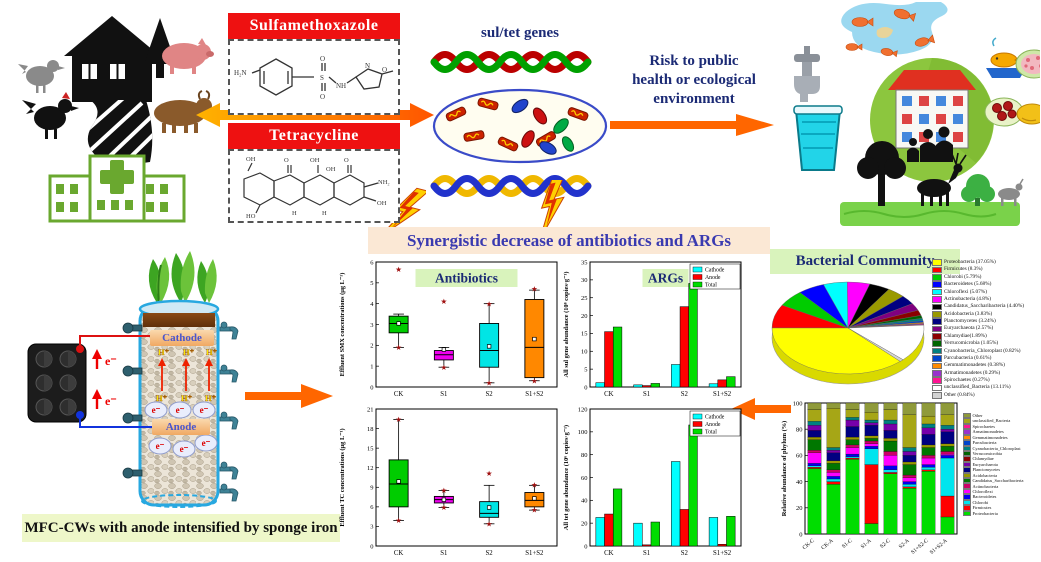 The image size is (1041, 562). Describe the element at coordinates (41, 76) in the screenshot. I see `chicken-icon` at that location.